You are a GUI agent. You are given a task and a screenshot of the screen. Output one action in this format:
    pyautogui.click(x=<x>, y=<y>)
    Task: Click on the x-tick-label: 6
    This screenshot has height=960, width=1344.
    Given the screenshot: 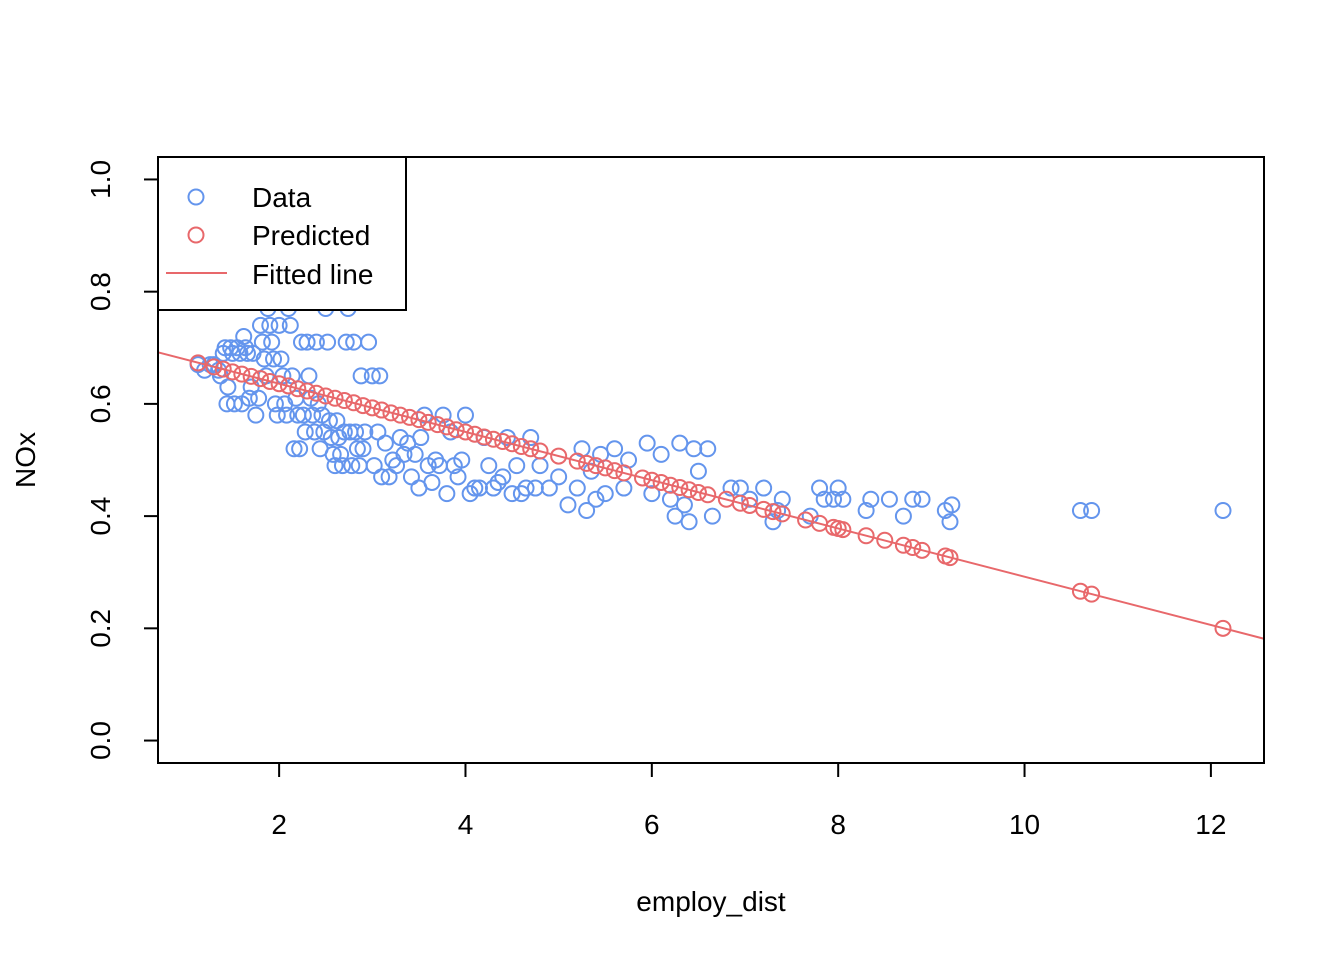 What is the action you would take?
    pyautogui.click(x=652, y=824)
    